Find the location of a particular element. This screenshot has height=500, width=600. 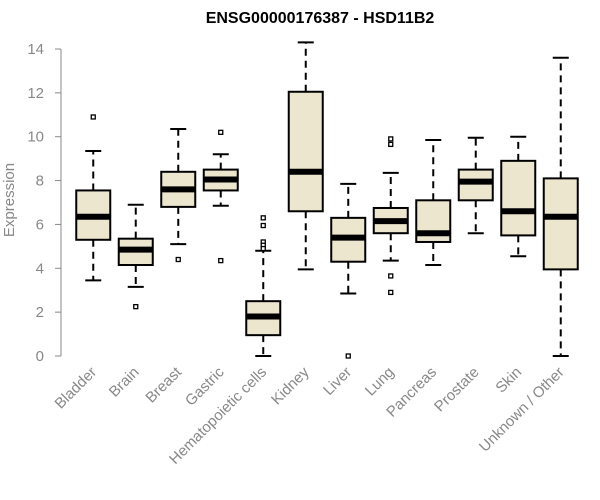

box-kidney is located at coordinates (305, 156).